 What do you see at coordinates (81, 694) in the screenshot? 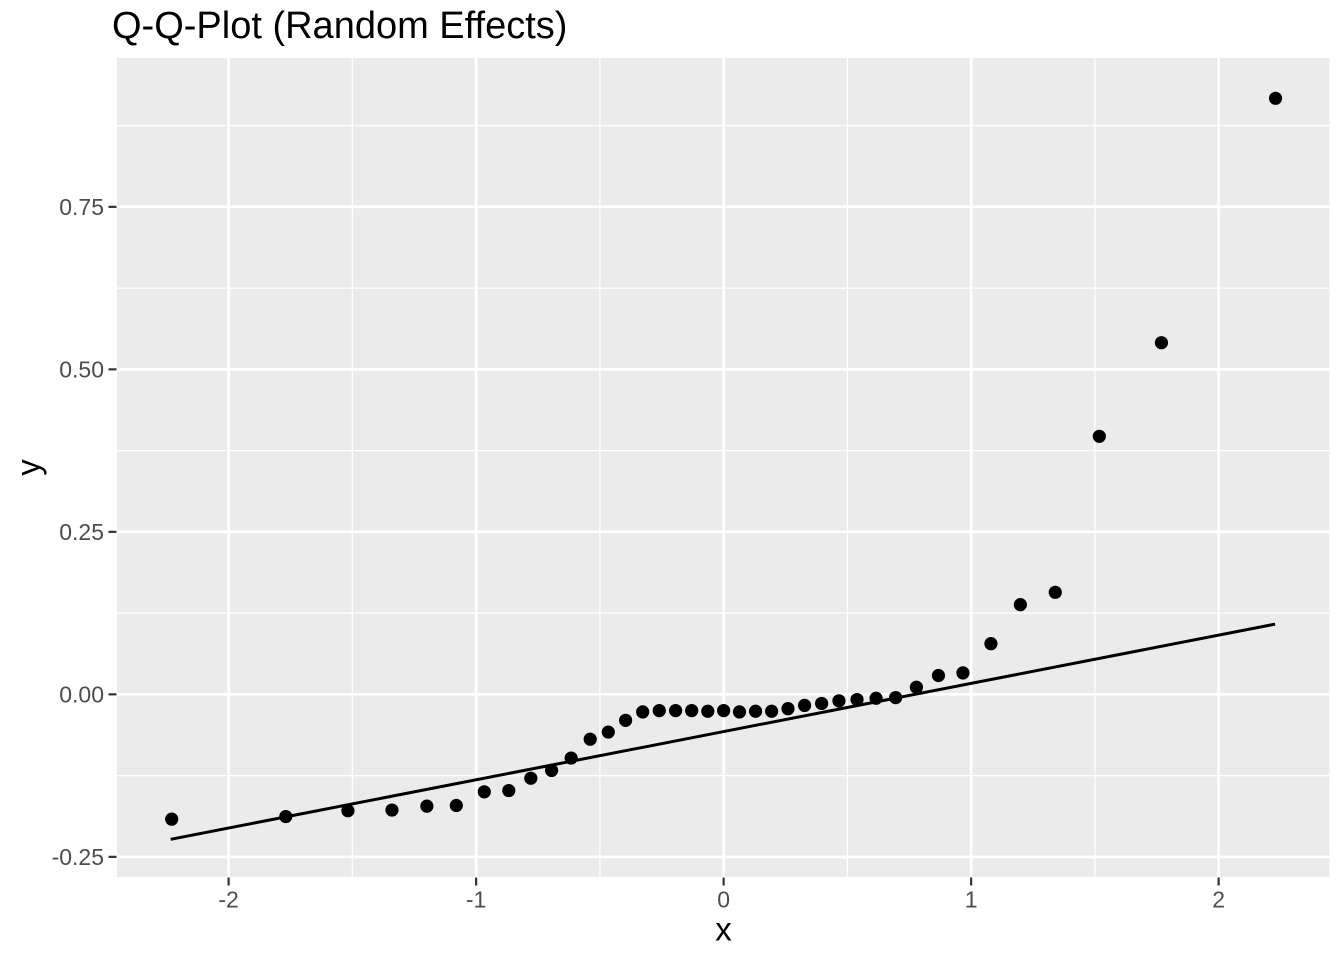
I see `y-axis-tick-label: 0.00` at bounding box center [81, 694].